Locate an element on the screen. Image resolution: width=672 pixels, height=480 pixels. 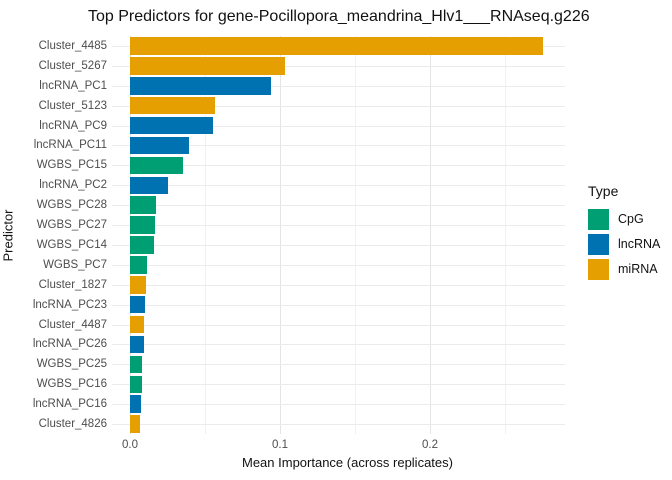
legend-label: miRNA is located at coordinates (638, 269).